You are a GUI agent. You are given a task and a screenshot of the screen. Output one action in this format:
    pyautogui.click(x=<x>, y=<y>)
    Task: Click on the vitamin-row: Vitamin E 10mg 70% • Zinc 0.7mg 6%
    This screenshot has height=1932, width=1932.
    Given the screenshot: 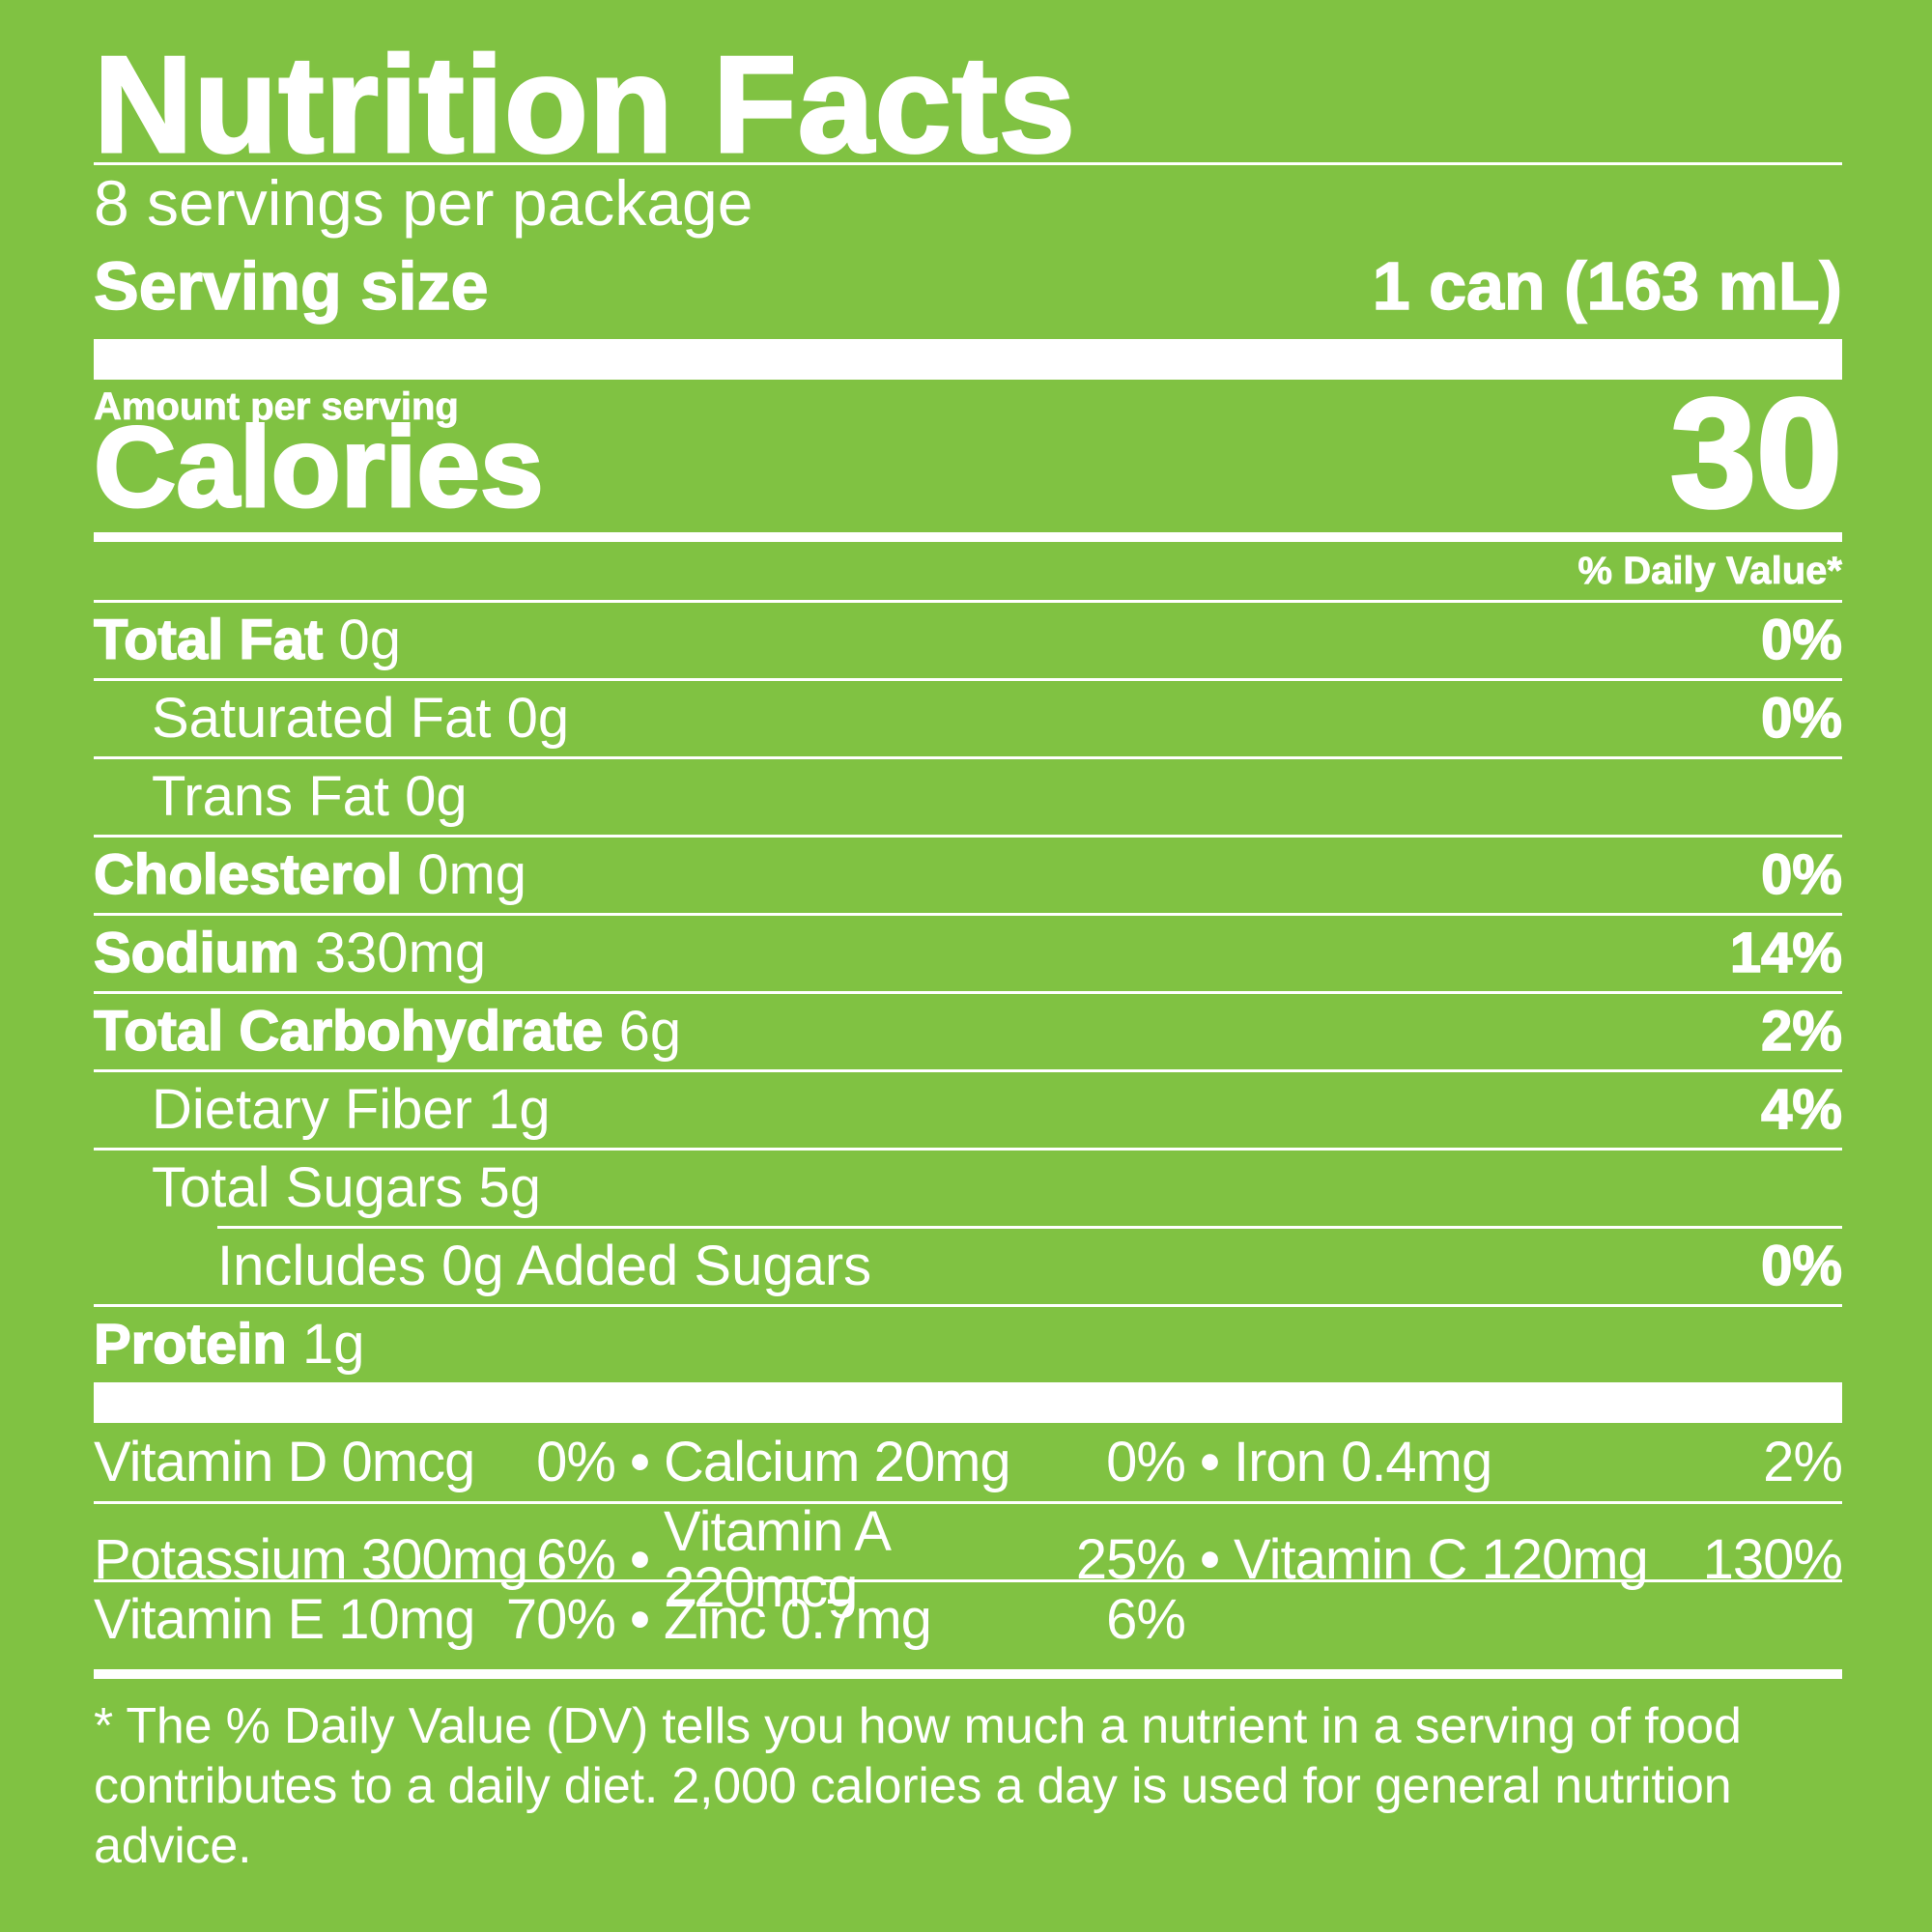 What is the action you would take?
    pyautogui.click(x=968, y=1618)
    